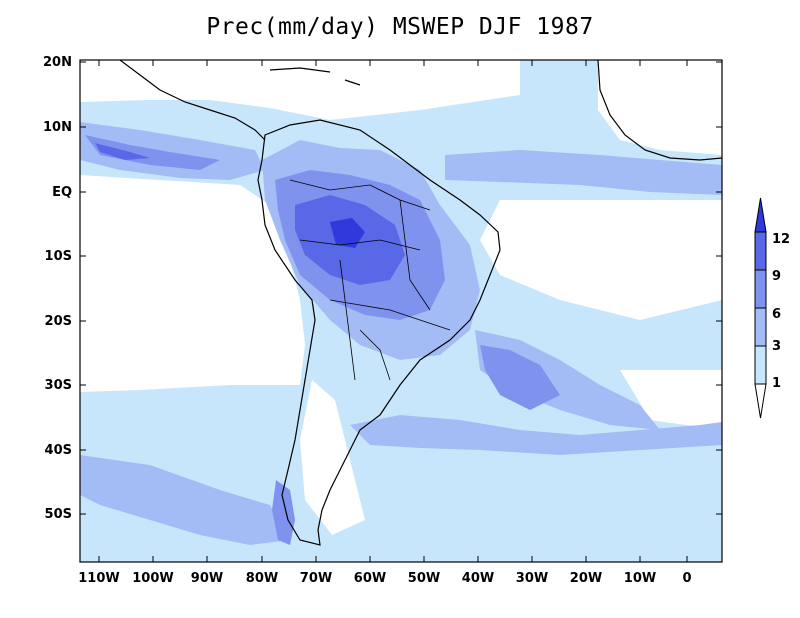 Image resolution: width=800 pixels, height=618 pixels. Describe the element at coordinates (776, 314) in the screenshot. I see `colorbar-label-6: 6` at that location.